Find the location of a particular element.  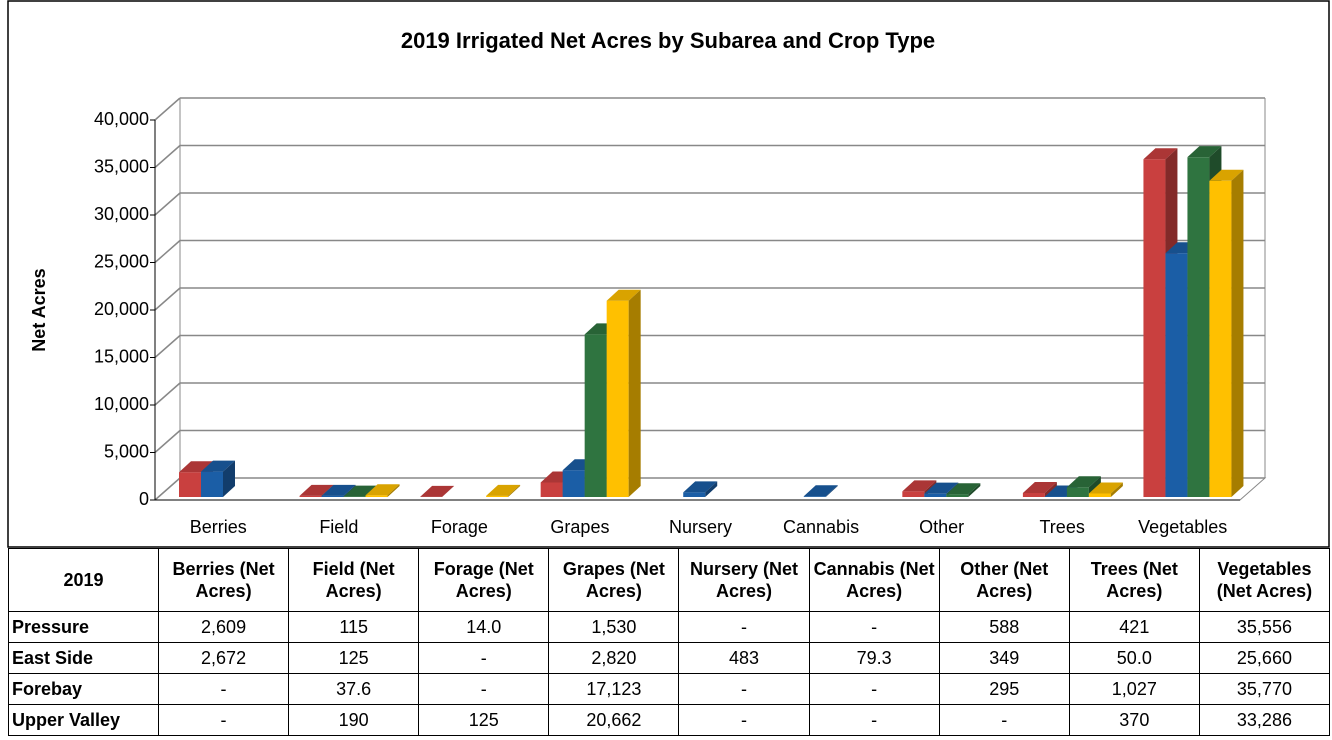

x-tick-label: Berries is located at coordinates (218, 527).